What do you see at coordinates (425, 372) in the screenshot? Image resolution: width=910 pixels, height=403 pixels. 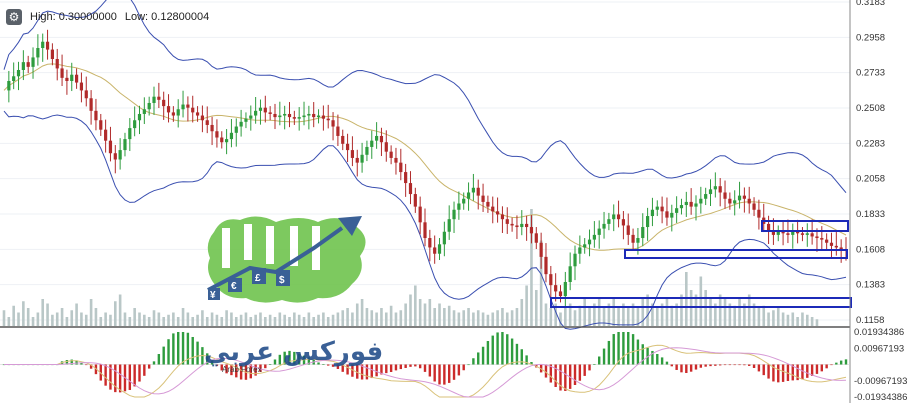 I see `signal-line` at bounding box center [425, 372].